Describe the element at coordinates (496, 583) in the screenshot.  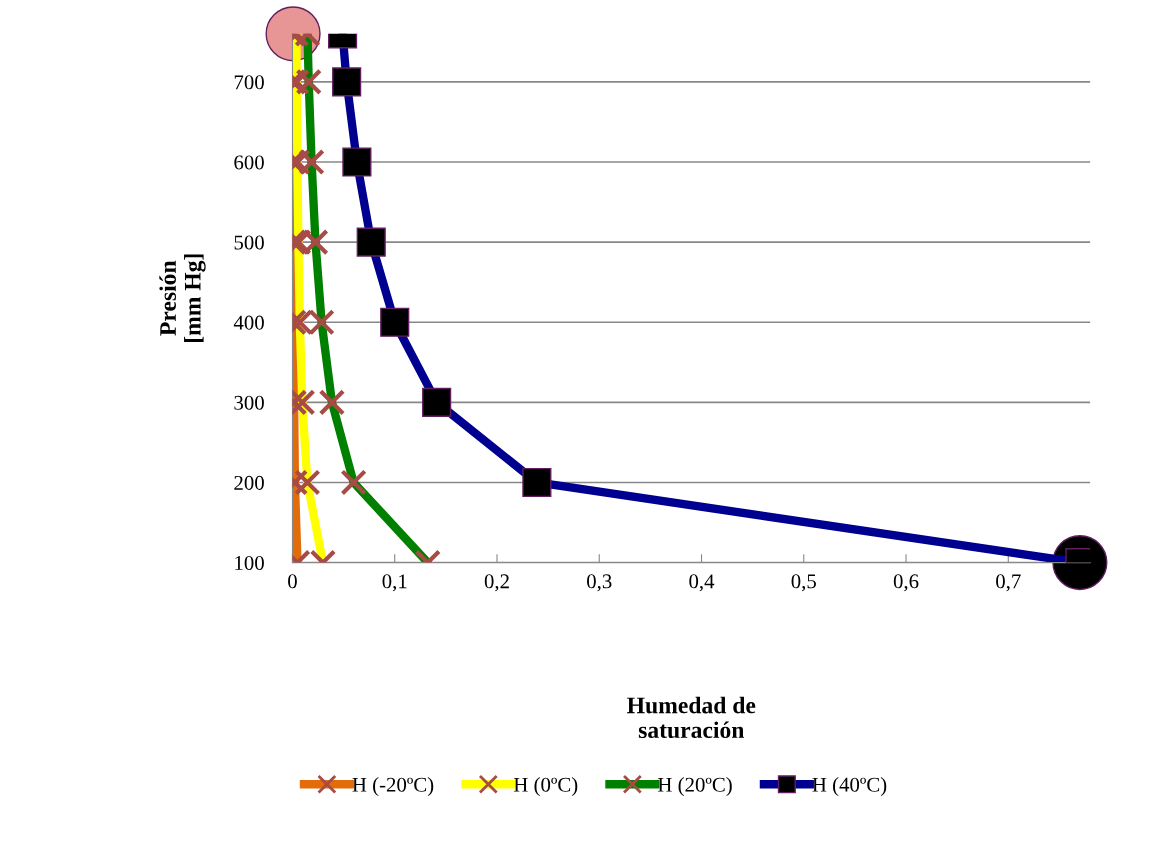
I see `x-tick-label: 0,2` at that location.